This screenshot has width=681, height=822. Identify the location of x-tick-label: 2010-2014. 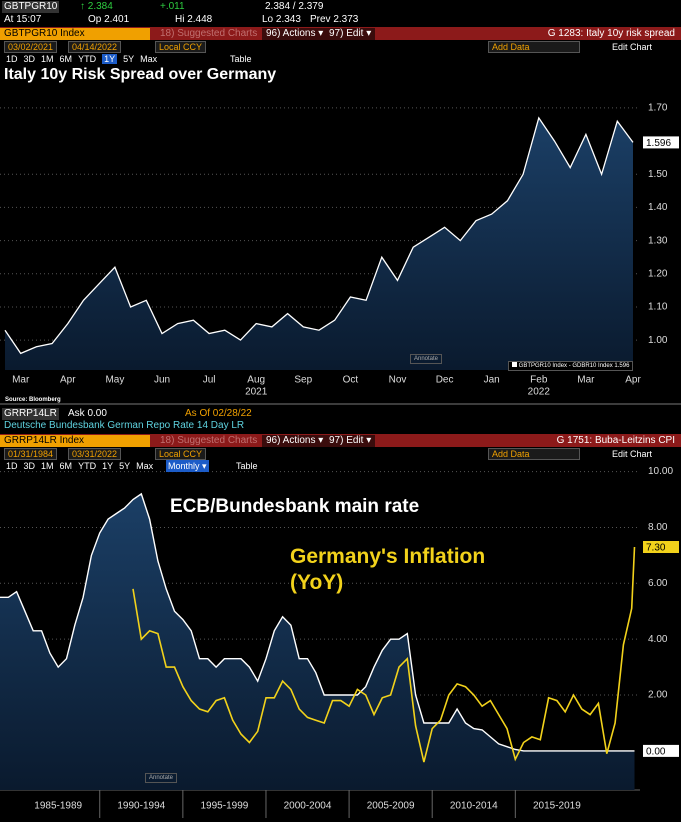
(474, 806).